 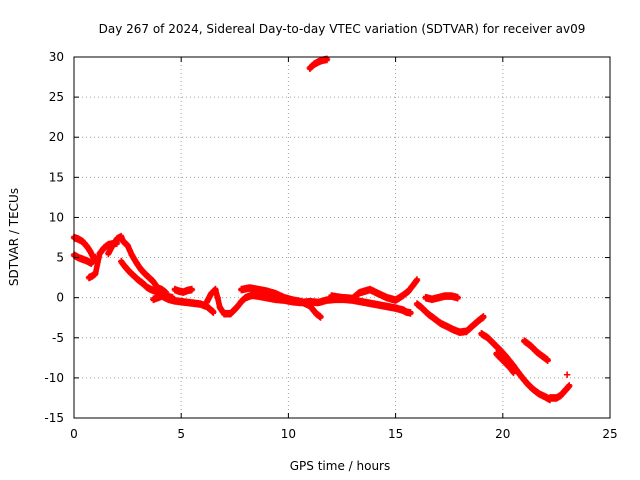 What do you see at coordinates (54, 418) in the screenshot?
I see `y-tick-label: -15` at bounding box center [54, 418].